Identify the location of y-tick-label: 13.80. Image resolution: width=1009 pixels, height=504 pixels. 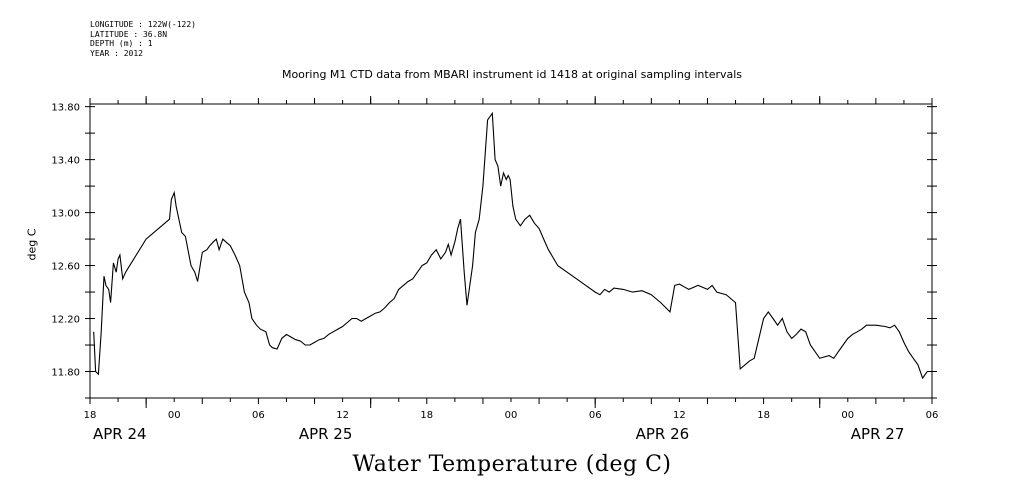
(65, 108).